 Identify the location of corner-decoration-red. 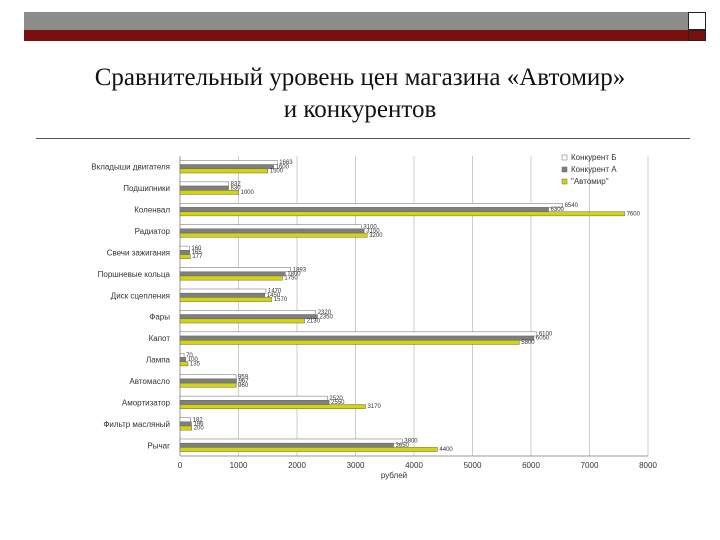
(697, 35).